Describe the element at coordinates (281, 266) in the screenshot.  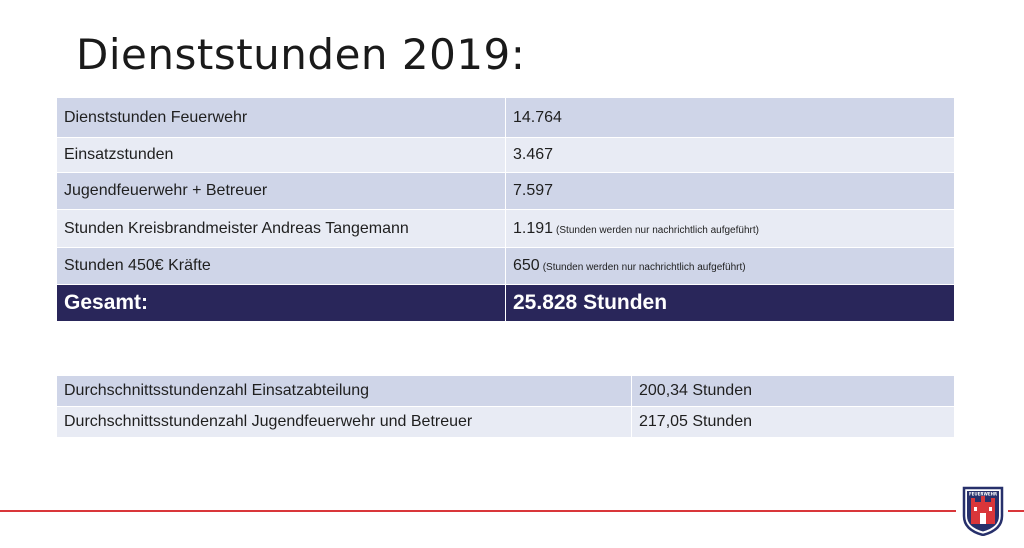
I see `row-label: Stunden 450€ Kräfte` at that location.